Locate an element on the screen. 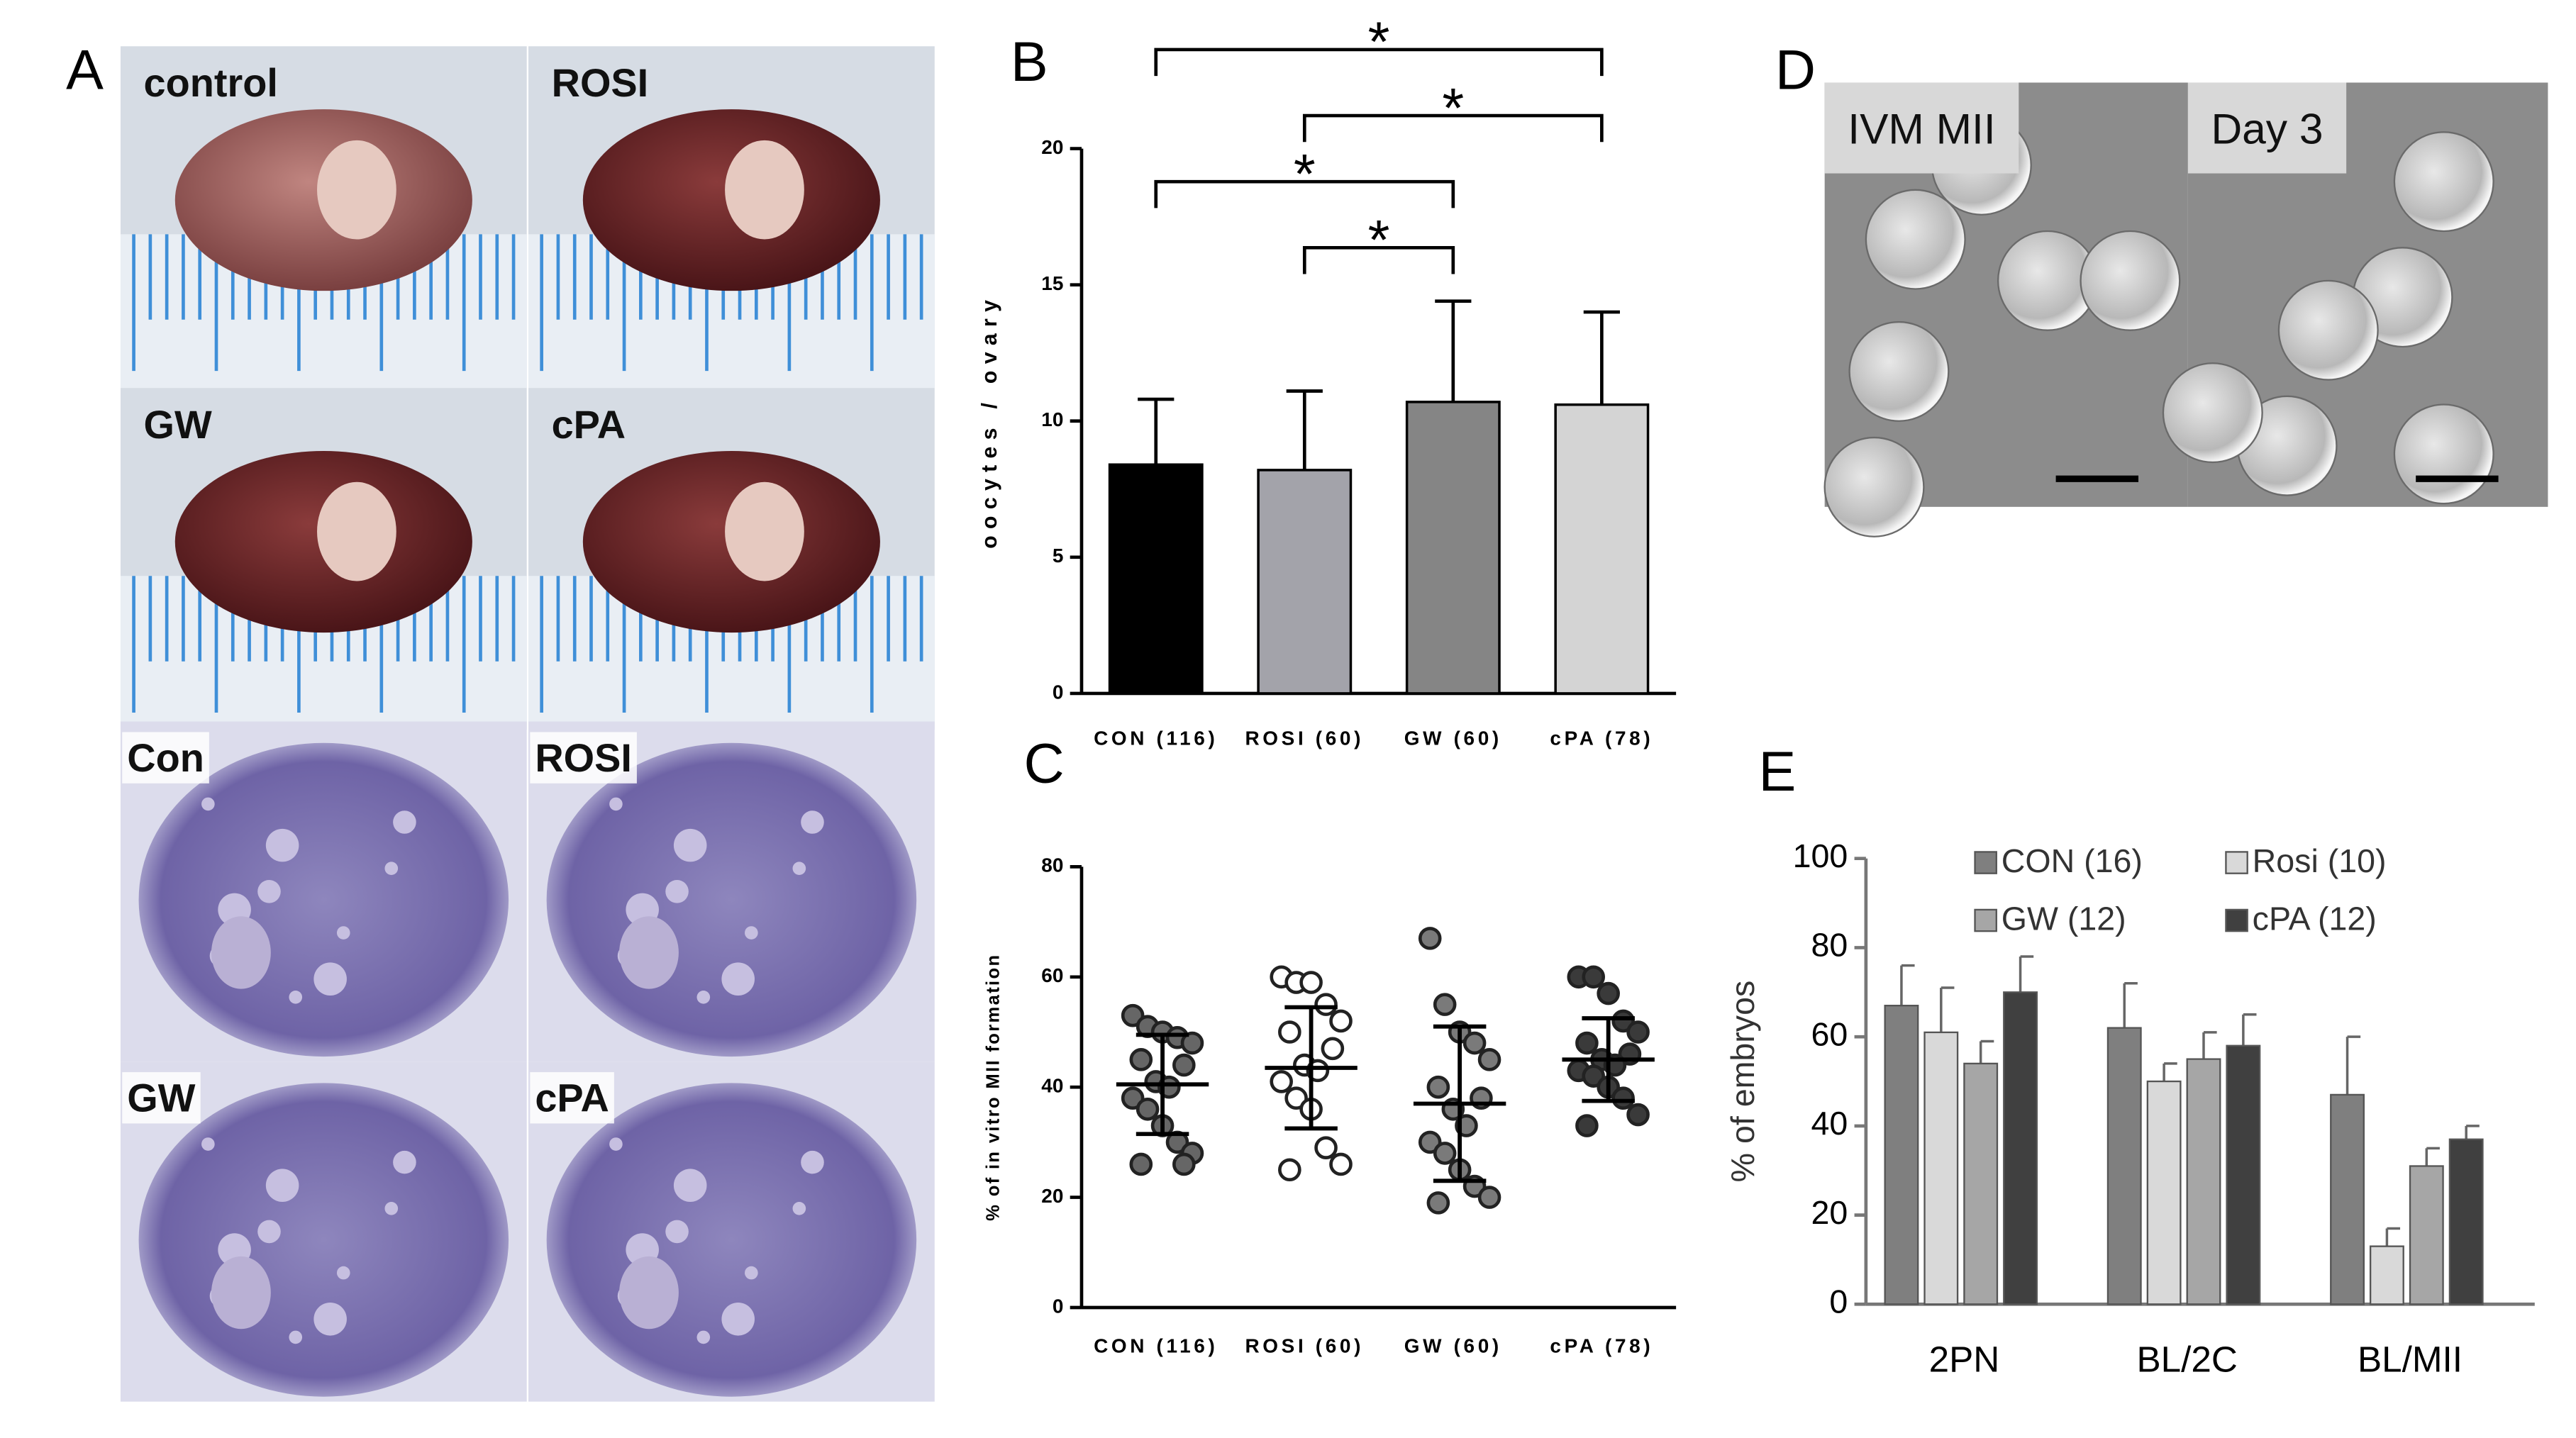 The height and width of the screenshot is (1438, 2576). photo-label: control is located at coordinates (211, 82).